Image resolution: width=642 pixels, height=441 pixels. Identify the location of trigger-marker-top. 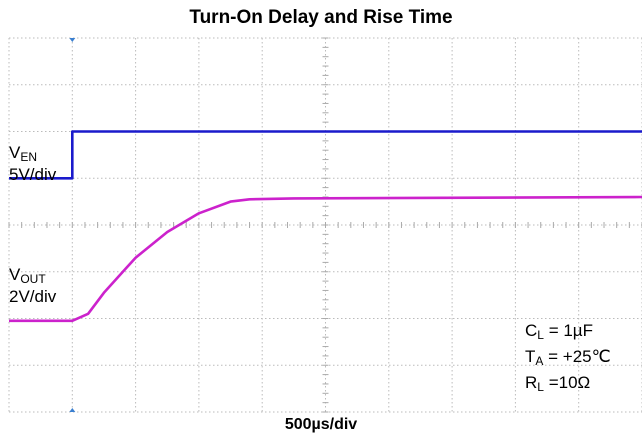
(72, 40).